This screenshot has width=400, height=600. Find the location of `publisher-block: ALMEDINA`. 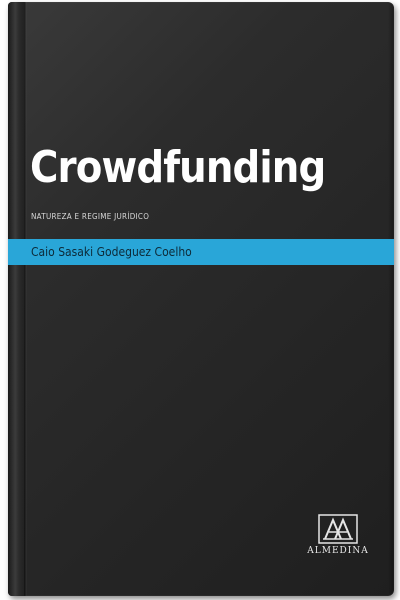

publisher-block: ALMEDINA is located at coordinates (338, 535).